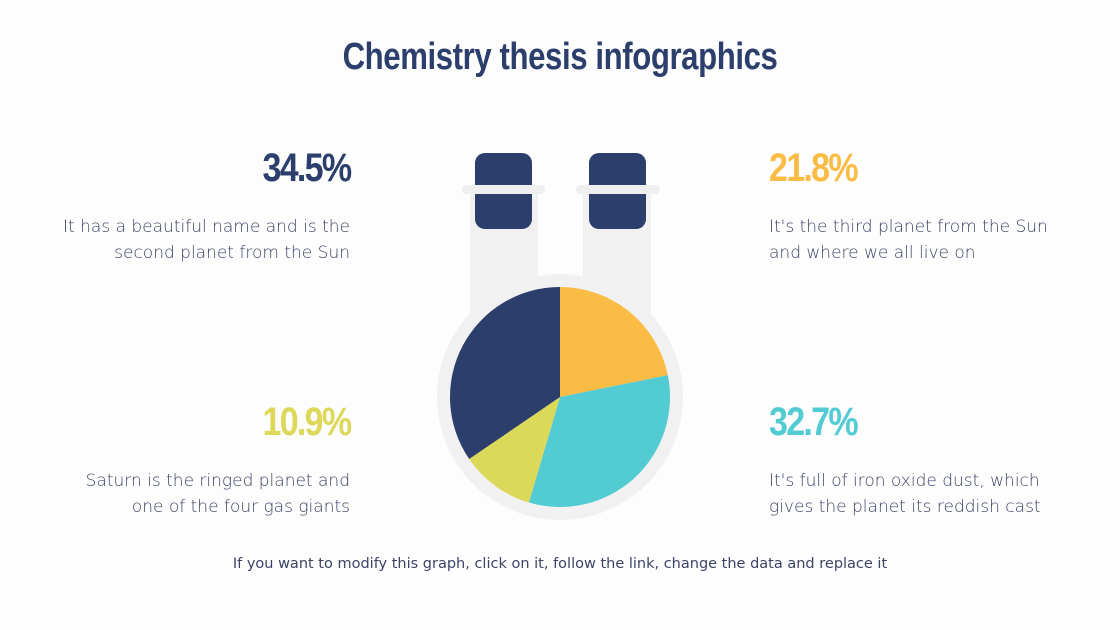 This screenshot has width=1120, height=630. I want to click on stat-value-saturn: 10.9%, so click(191, 422).